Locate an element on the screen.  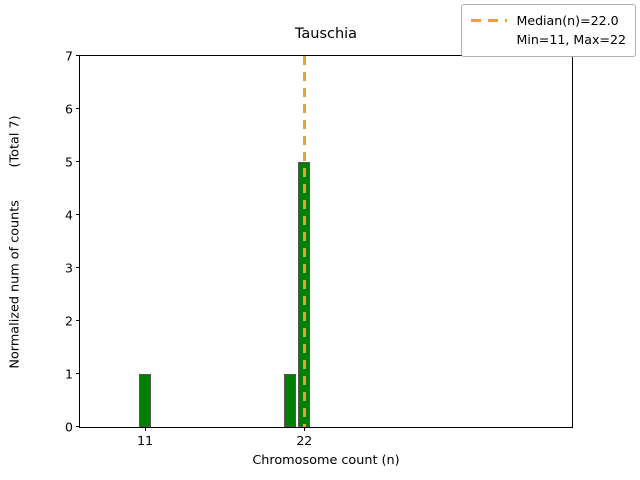
legend-item-minmax: Min=11, Max=22 is located at coordinates (548, 39).